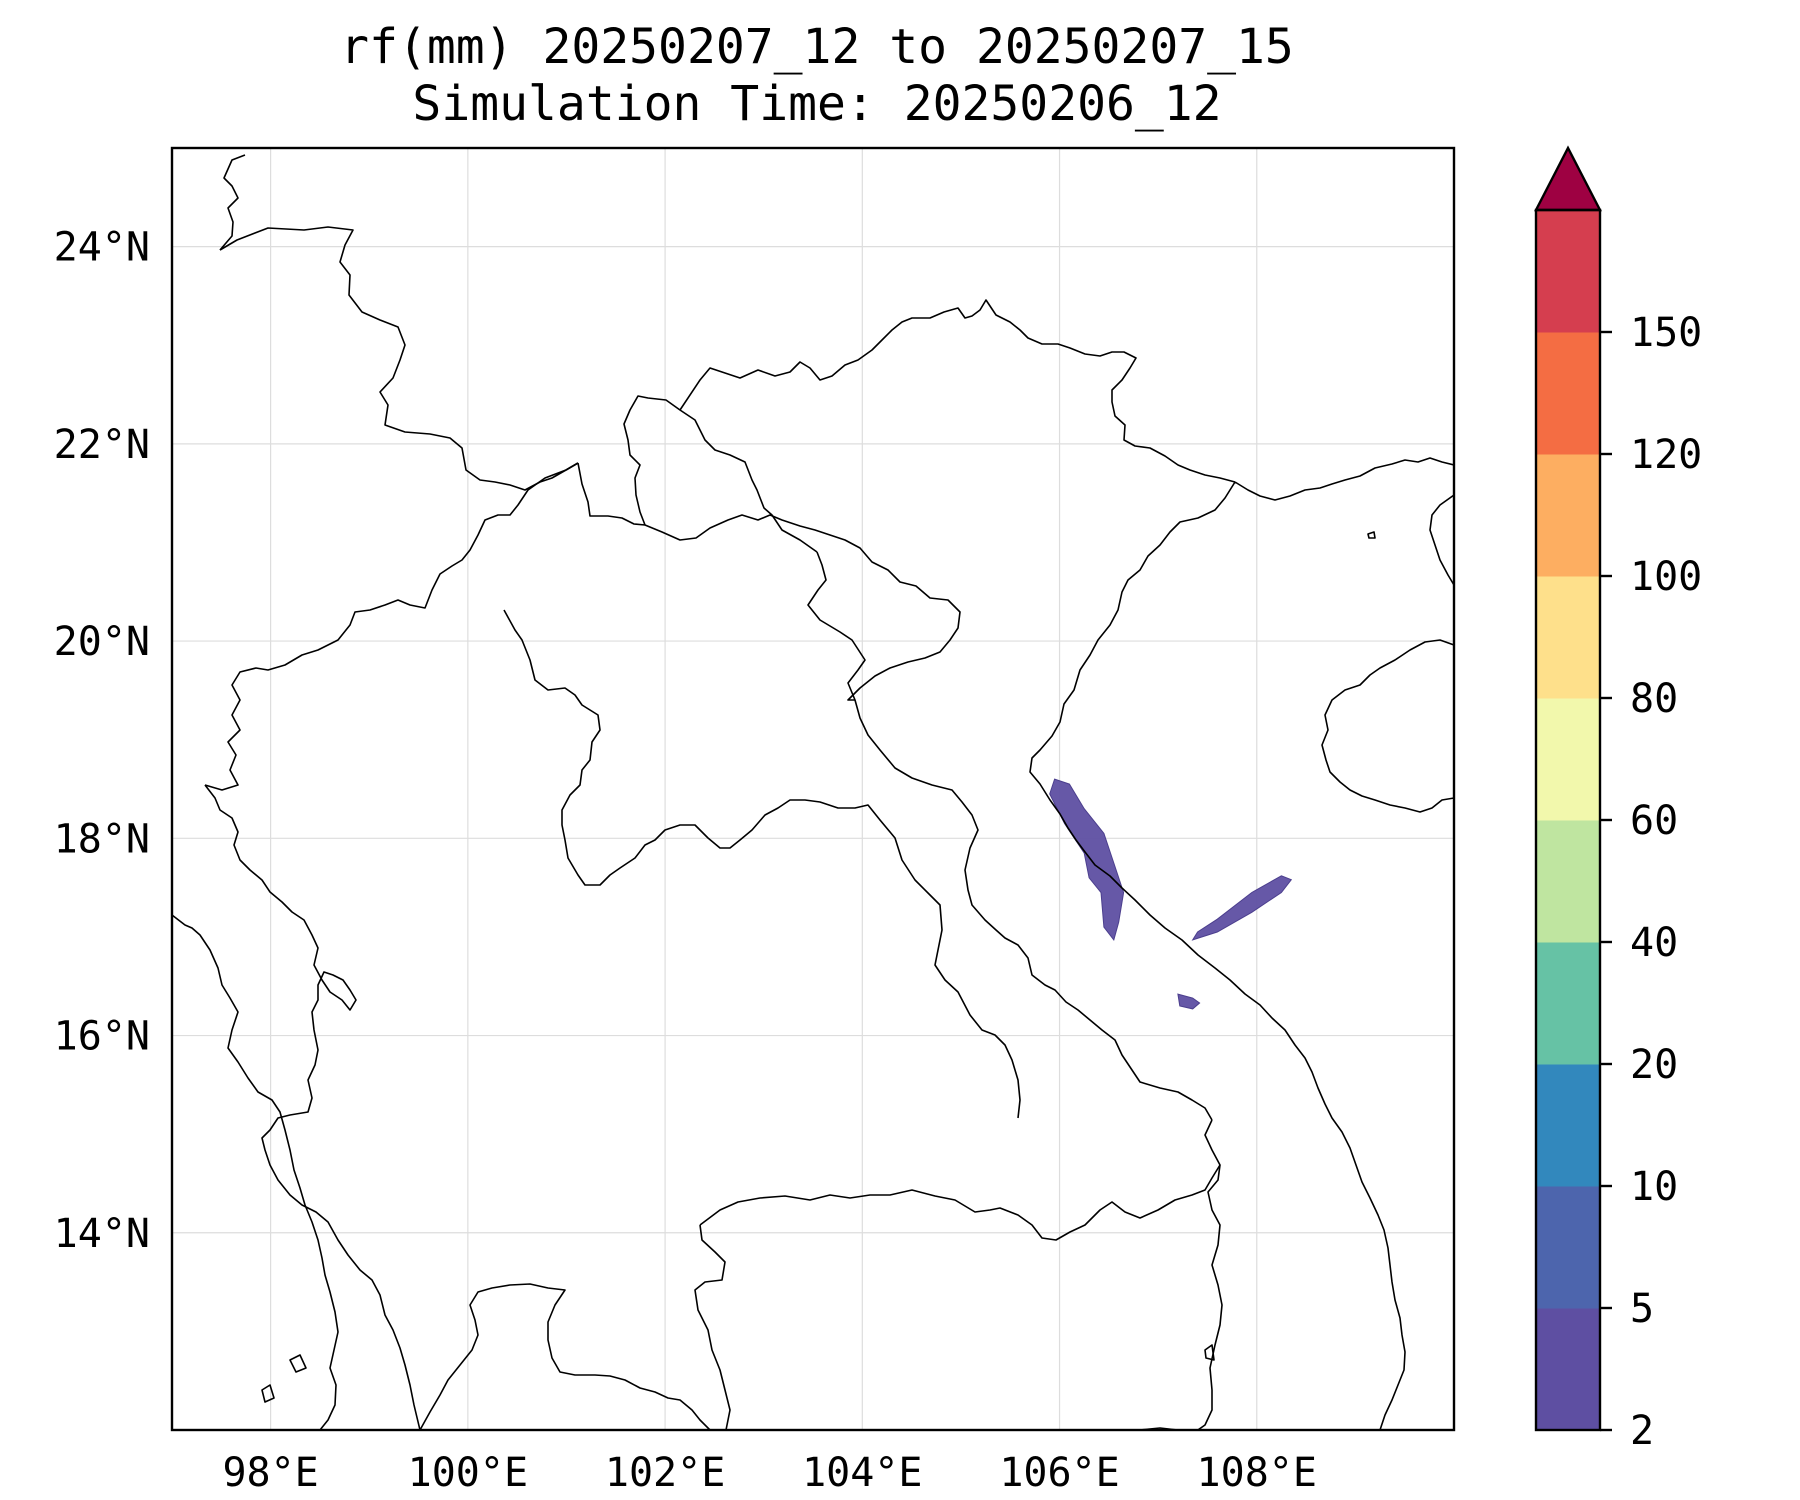 Image resolution: width=1800 pixels, height=1500 pixels. I want to click on lat-tick-label: 16°N, so click(102, 1037).